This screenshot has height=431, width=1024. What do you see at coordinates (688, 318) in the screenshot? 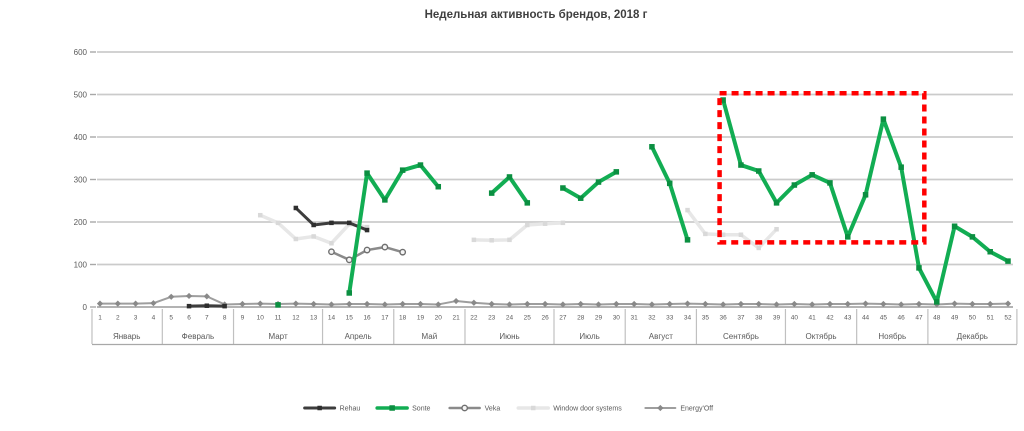
I see `week-label: 34` at bounding box center [688, 318].